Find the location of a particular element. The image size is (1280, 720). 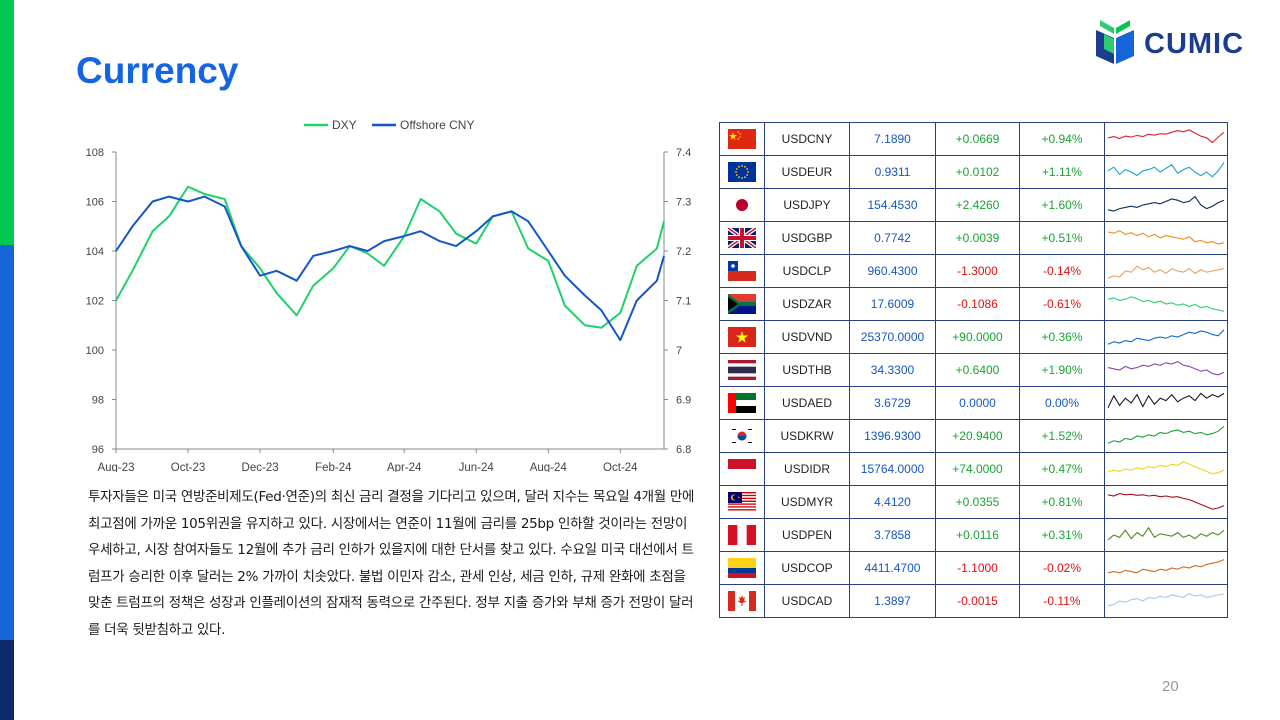

change-value: +74.0000 is located at coordinates (977, 469).